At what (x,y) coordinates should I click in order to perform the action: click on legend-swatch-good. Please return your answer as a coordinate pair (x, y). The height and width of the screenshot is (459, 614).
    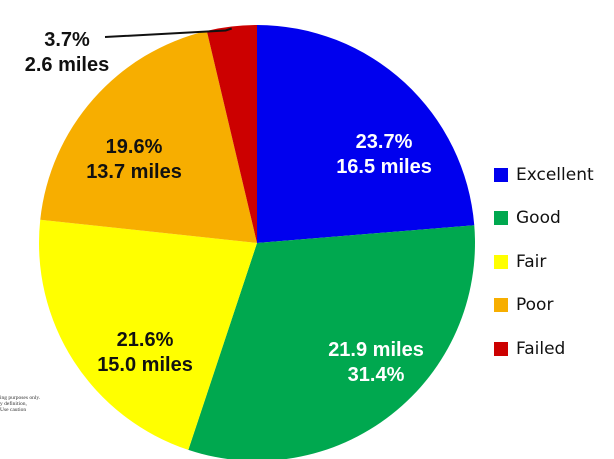
    Looking at the image, I should click on (501, 218).